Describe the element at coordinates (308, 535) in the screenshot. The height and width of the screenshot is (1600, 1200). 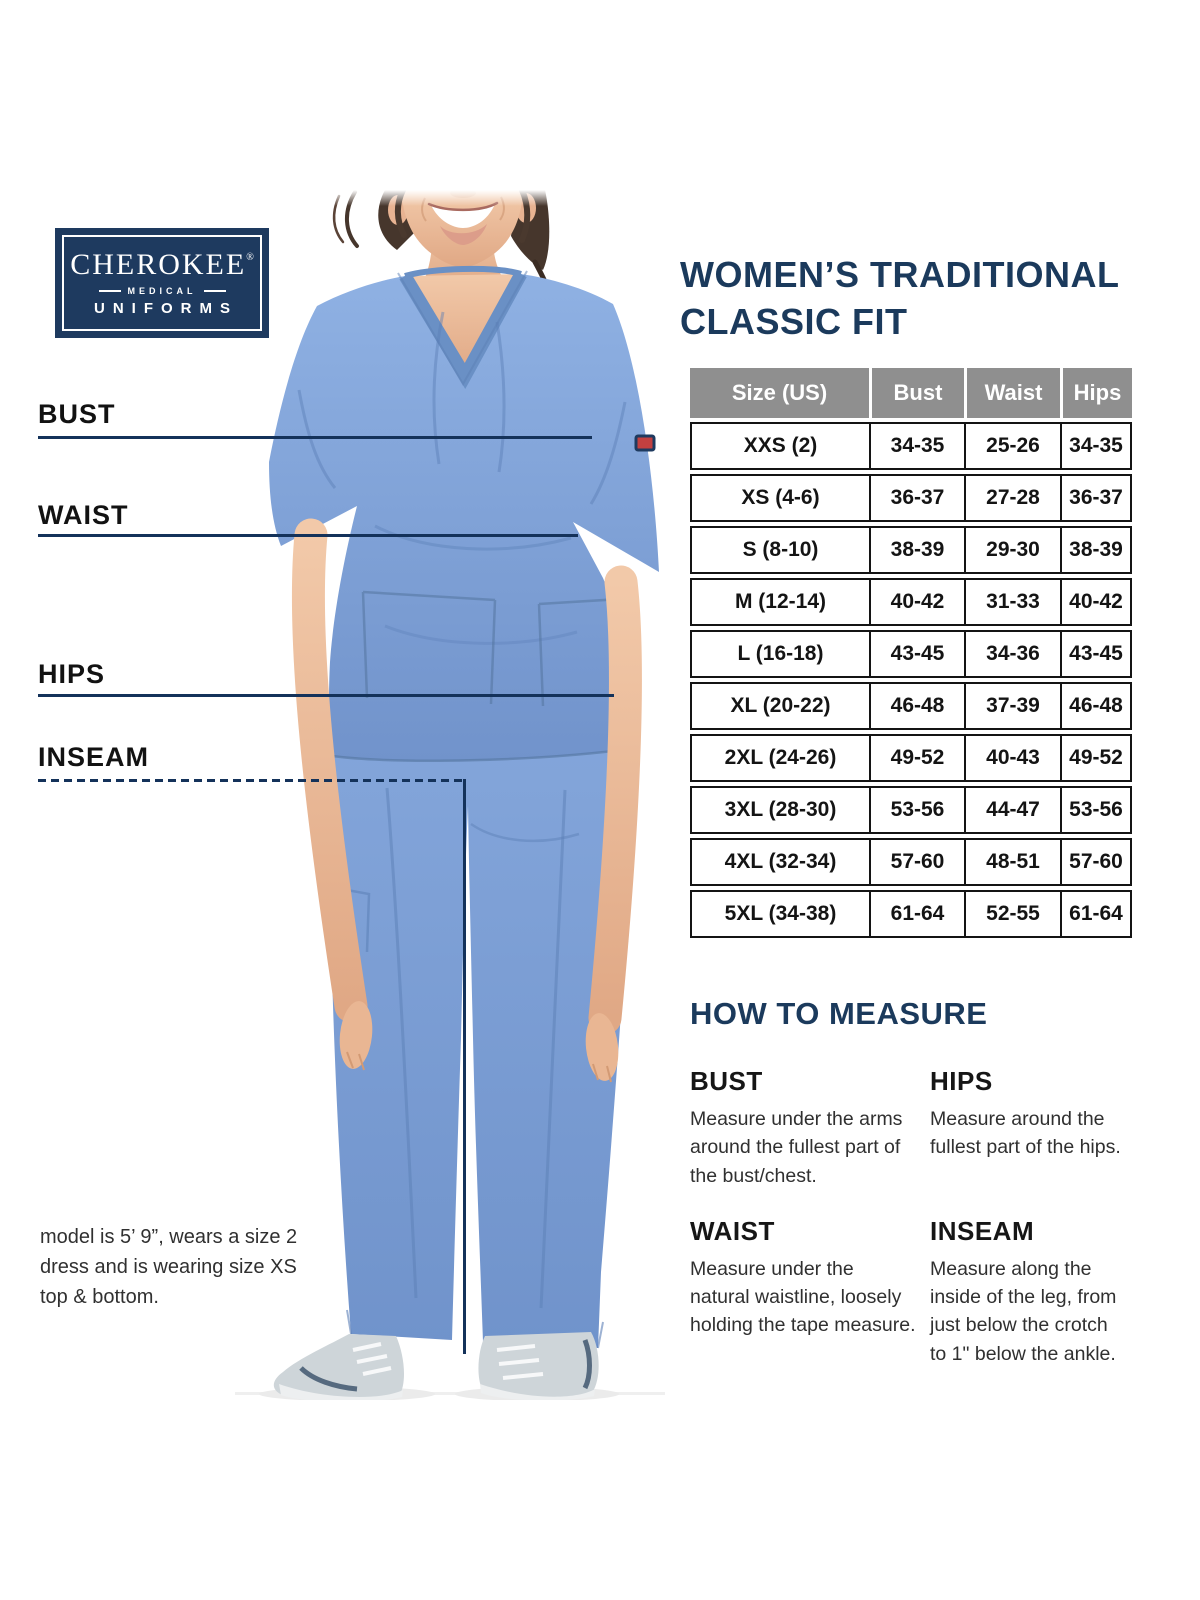
I see `waist-line` at that location.